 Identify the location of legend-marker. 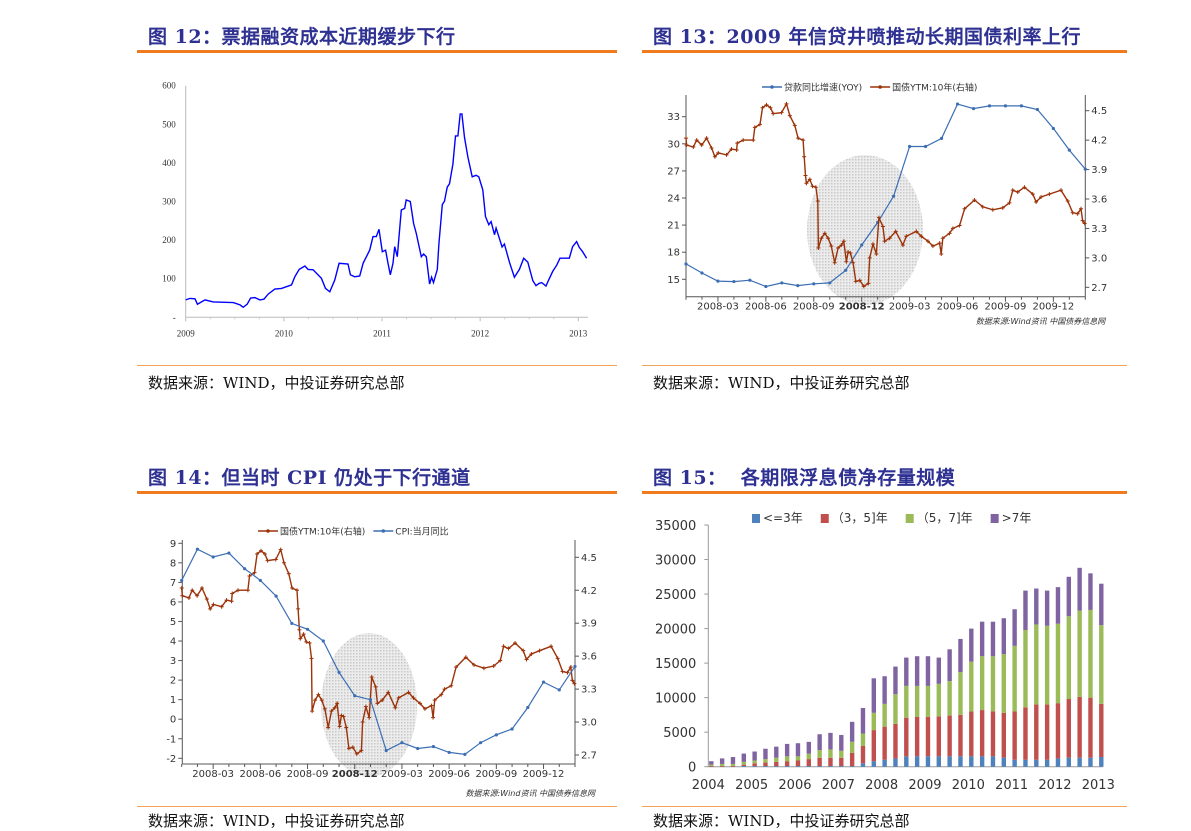
(268, 531).